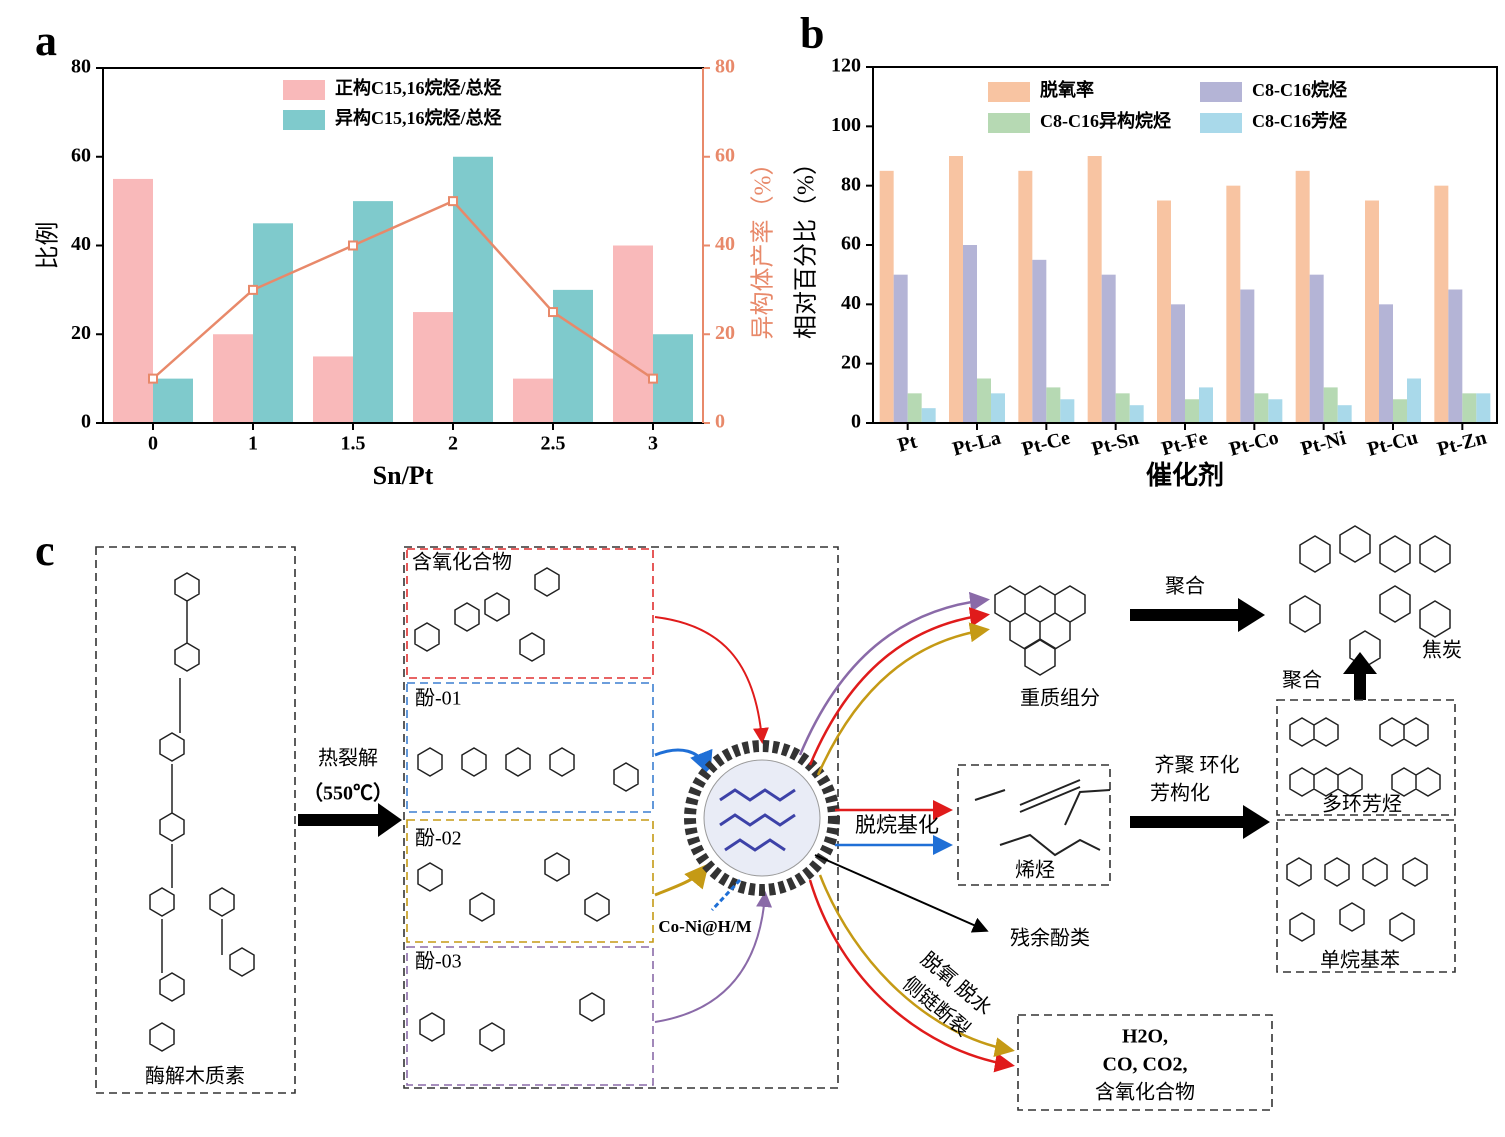  Describe the element at coordinates (438, 838) in the screenshot. I see `group-label: 酚-02` at that location.